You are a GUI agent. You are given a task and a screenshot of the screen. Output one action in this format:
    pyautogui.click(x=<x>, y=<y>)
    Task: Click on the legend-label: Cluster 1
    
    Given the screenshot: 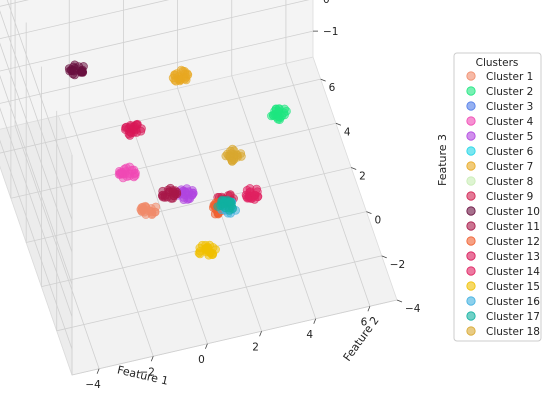 What is the action you would take?
    pyautogui.click(x=509, y=77)
    